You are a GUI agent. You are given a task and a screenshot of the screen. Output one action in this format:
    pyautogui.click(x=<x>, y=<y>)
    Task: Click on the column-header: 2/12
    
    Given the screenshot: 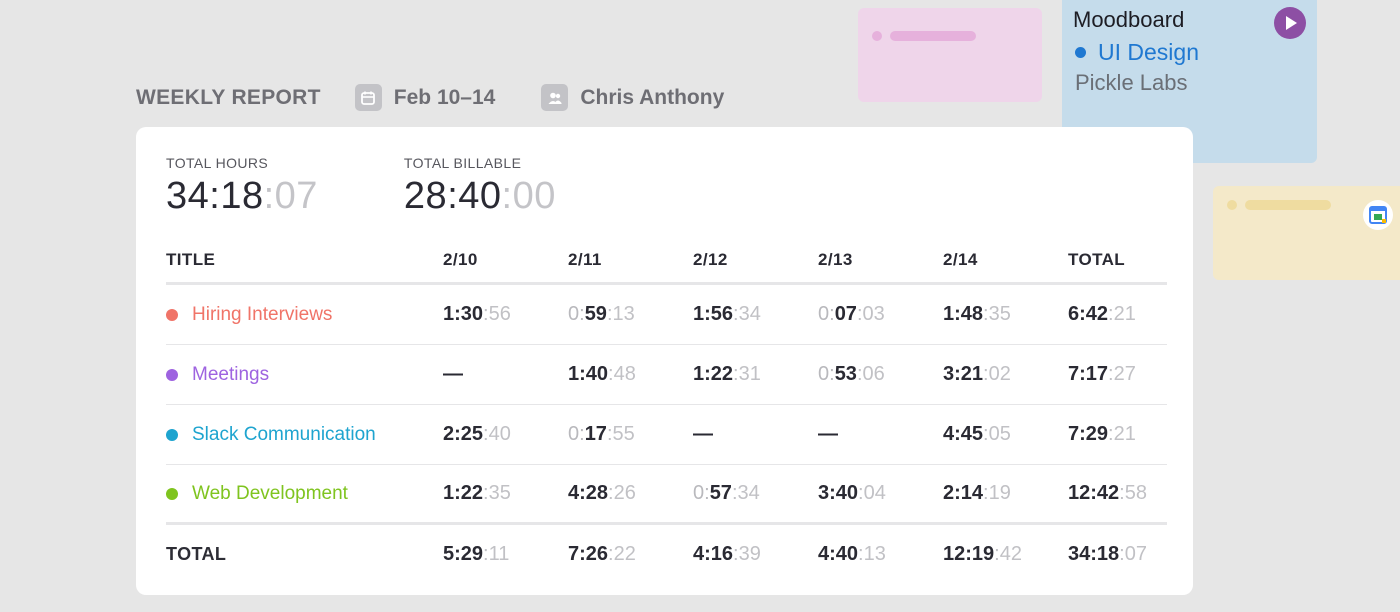 What is the action you would take?
    pyautogui.click(x=710, y=259)
    